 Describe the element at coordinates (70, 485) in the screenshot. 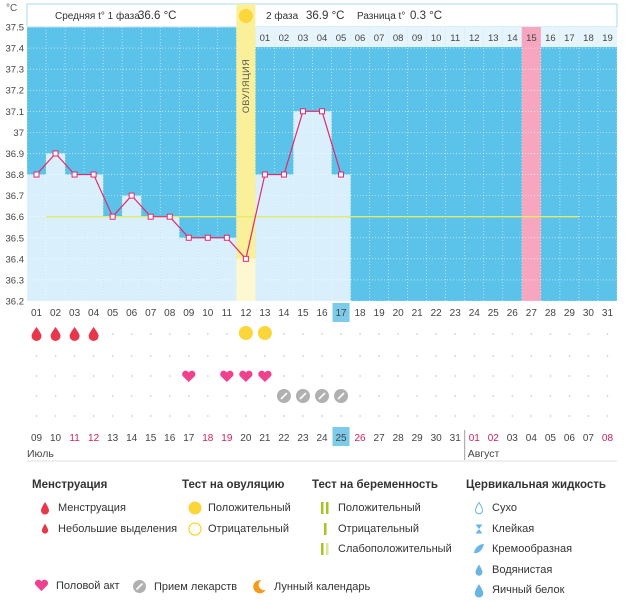

I see `legend-title-menstruation: Менструация` at that location.